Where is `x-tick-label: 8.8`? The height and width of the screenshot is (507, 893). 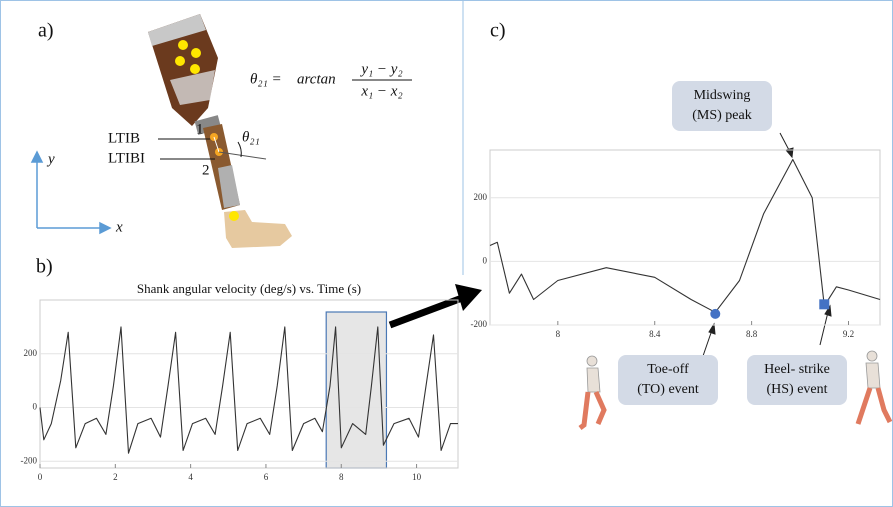
x-tick-label: 8.8 is located at coordinates (752, 334).